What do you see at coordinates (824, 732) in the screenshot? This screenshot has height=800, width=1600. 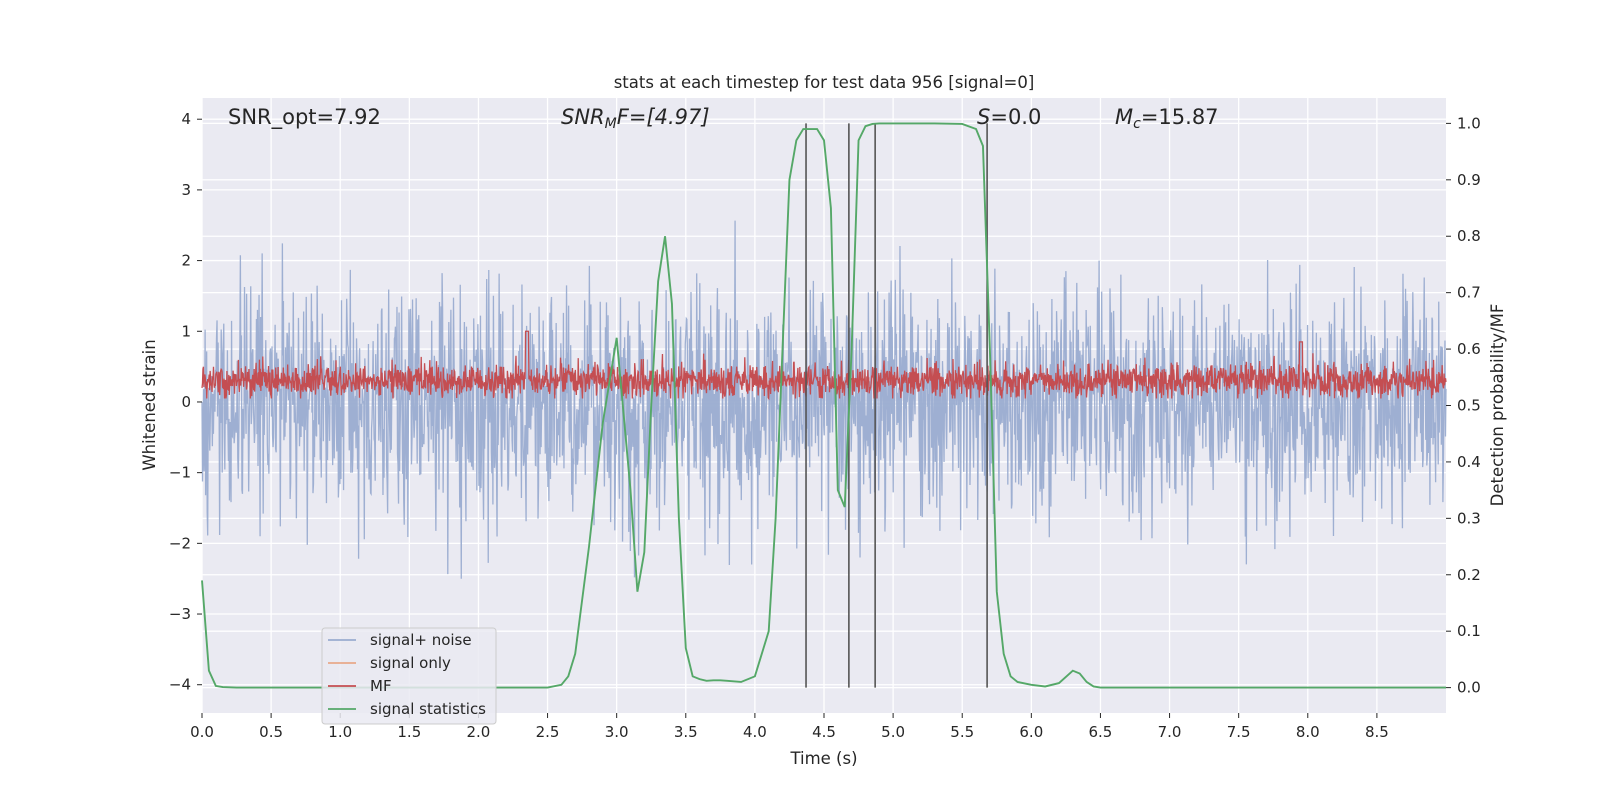 I see `x-tick-label: 4.5` at bounding box center [824, 732].